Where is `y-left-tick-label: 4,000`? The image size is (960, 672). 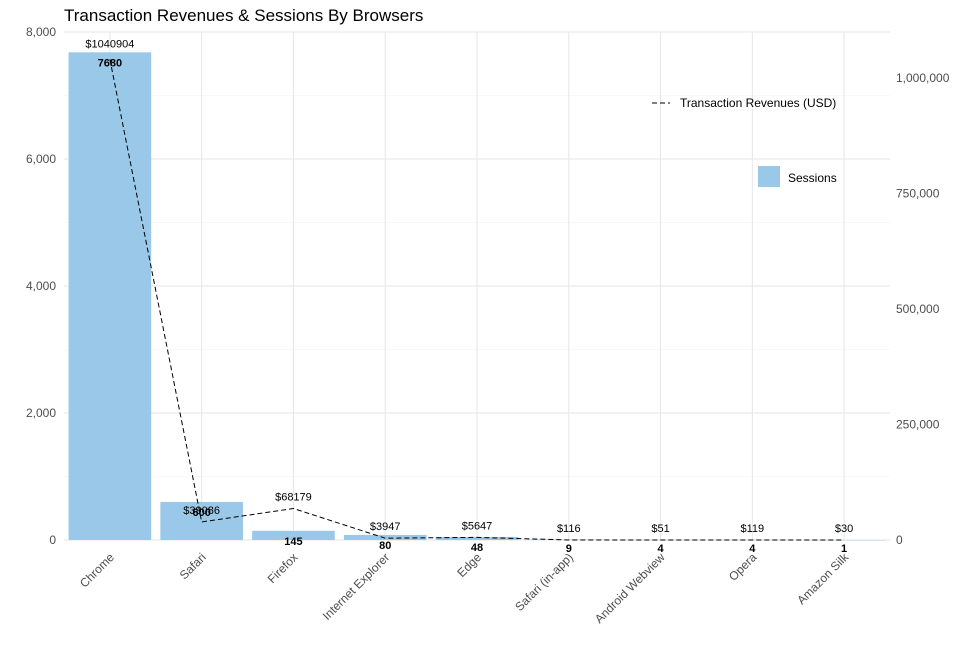 y-left-tick-label: 4,000 is located at coordinates (41, 286).